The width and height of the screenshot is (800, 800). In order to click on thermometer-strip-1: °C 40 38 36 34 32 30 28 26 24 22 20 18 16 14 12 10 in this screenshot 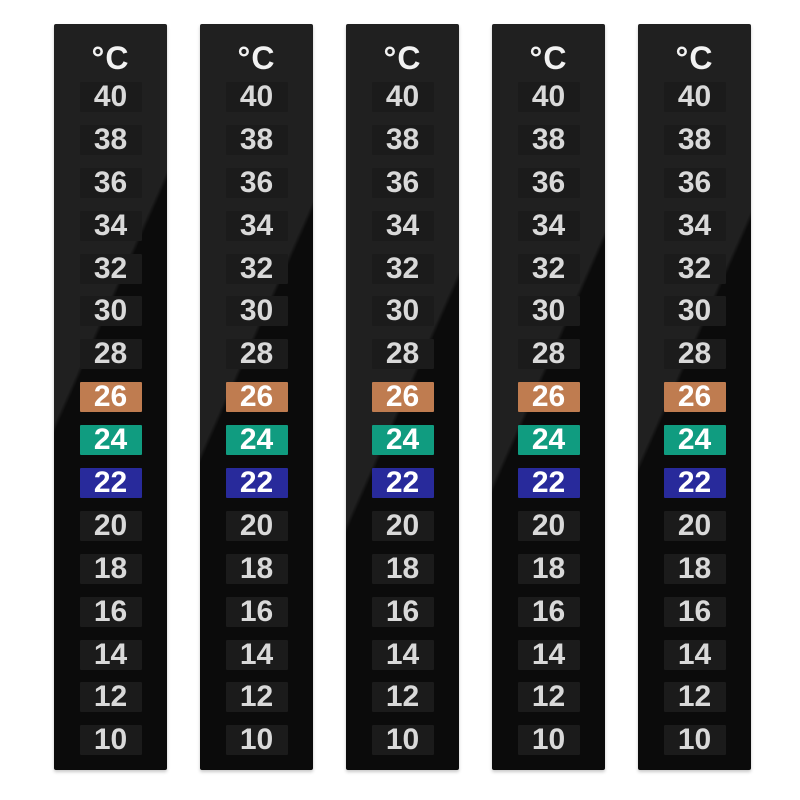, I will do `click(110, 397)`.